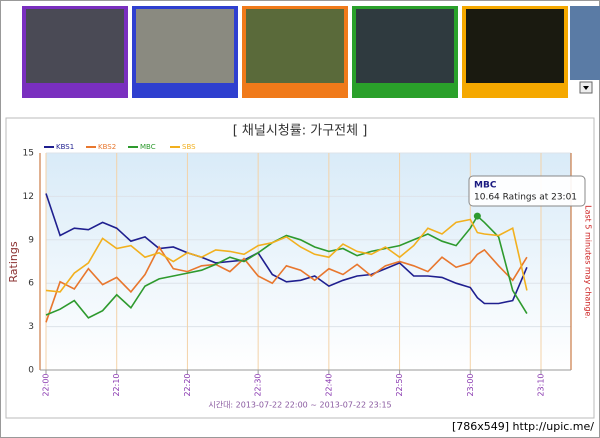 The width and height of the screenshot is (600, 438). Describe the element at coordinates (107, 147) in the screenshot. I see `legend-label: KBS2` at that location.